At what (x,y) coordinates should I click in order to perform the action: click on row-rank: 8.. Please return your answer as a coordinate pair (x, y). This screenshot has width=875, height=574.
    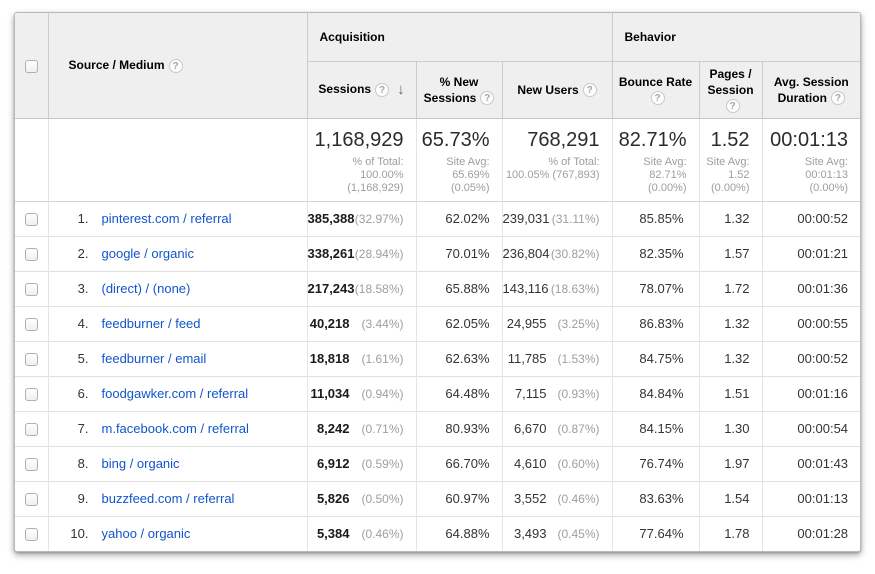
    Looking at the image, I should click on (83, 463).